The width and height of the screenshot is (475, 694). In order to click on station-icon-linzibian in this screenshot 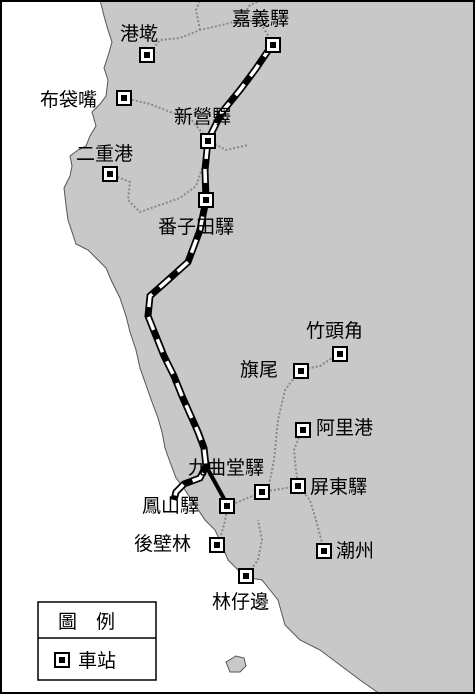, I will do `click(246, 576)`.